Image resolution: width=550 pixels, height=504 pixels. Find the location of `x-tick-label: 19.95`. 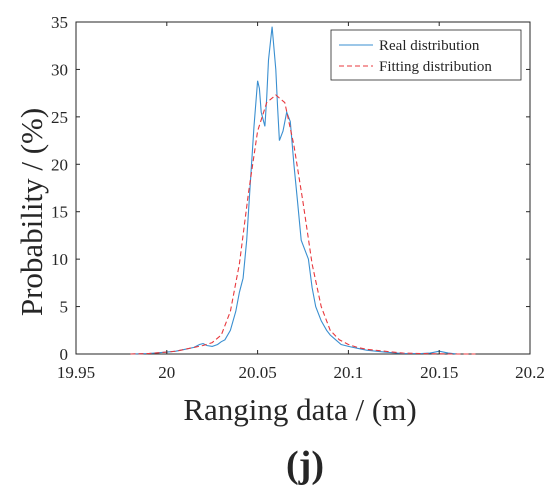

x-tick-label: 19.95 is located at coordinates (76, 372).